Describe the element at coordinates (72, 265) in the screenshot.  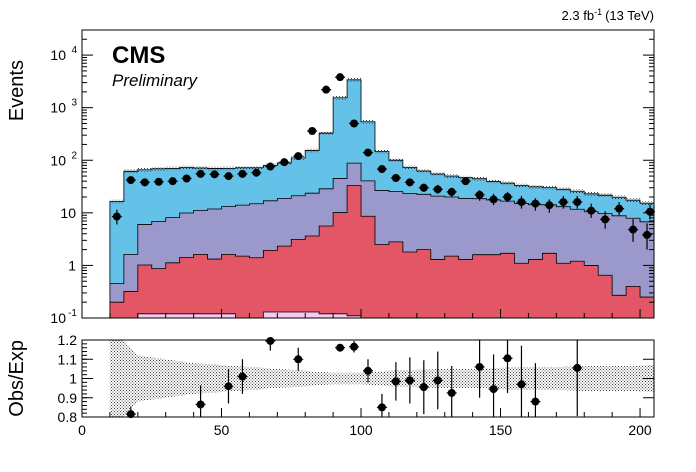
I see `y-tick-label: 1` at that location.